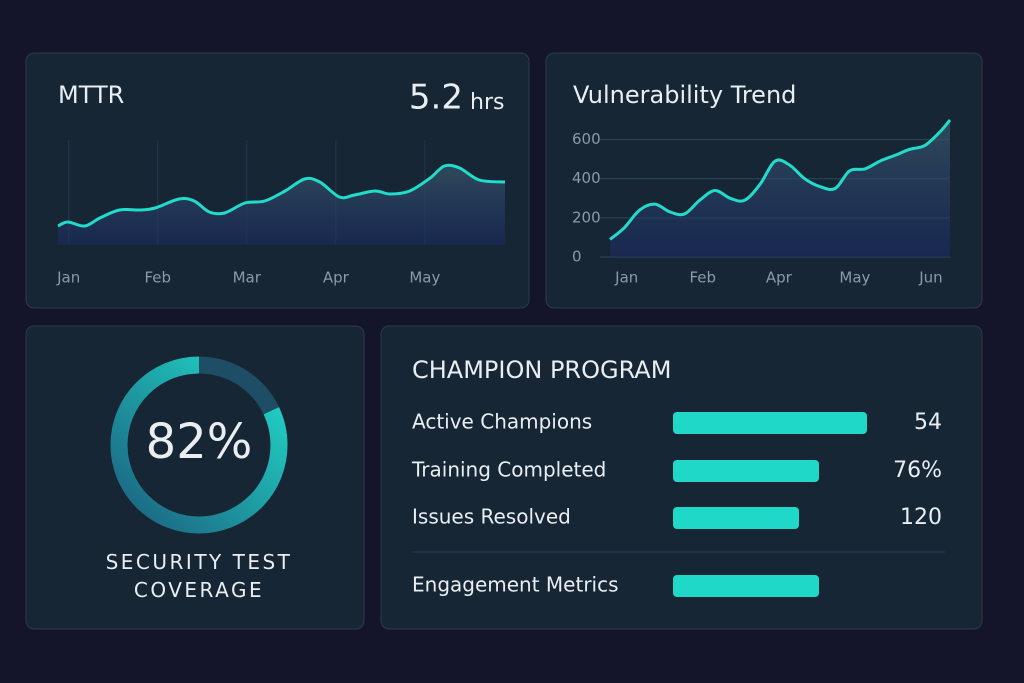  Describe the element at coordinates (491, 517) in the screenshot. I see `row-label: Issues Resolved` at that location.